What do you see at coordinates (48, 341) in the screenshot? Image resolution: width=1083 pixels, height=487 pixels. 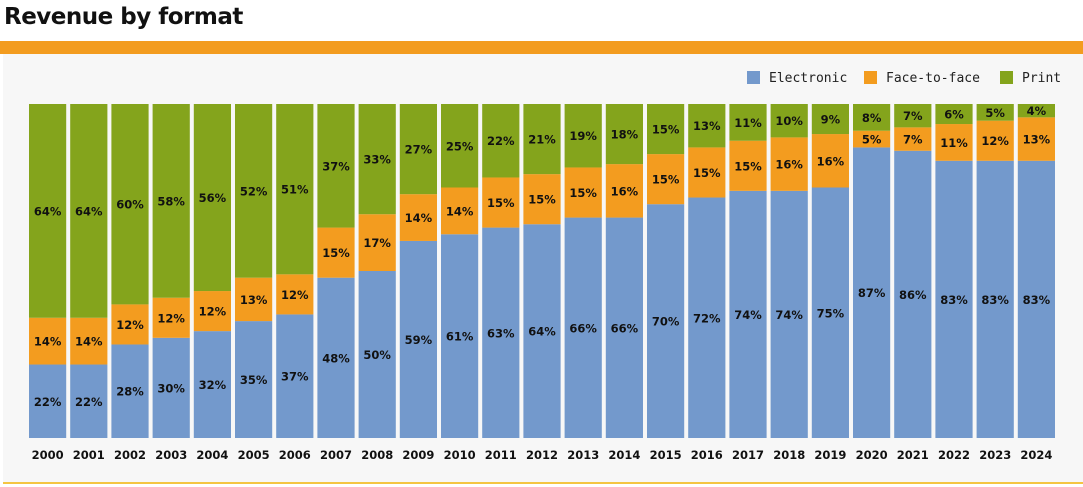 I see `bar-face-to-face-2000` at bounding box center [48, 341].